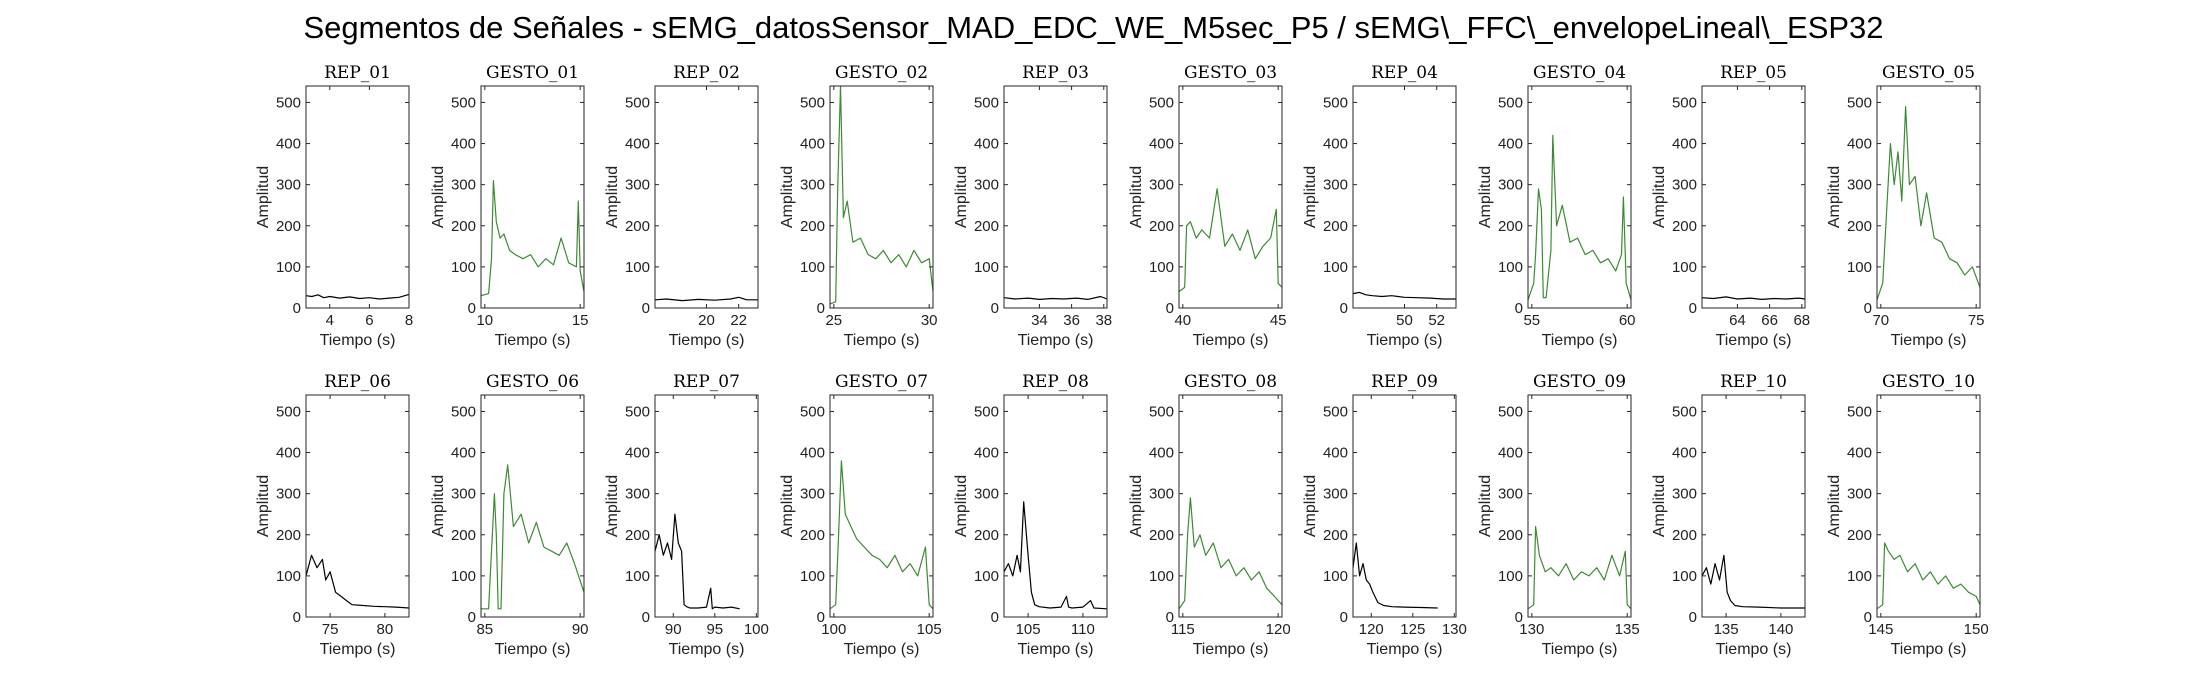 The width and height of the screenshot is (2187, 688). What do you see at coordinates (1183, 629) in the screenshot?
I see `x-tick-label: 115` at bounding box center [1183, 629].